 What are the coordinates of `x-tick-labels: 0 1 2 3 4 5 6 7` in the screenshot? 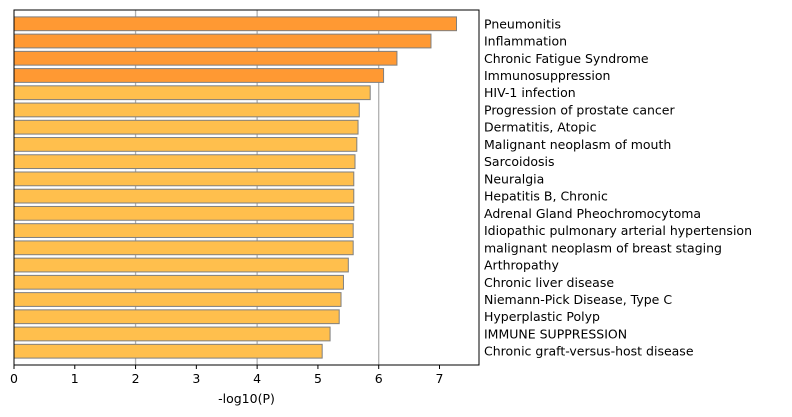 It's located at (226, 375).